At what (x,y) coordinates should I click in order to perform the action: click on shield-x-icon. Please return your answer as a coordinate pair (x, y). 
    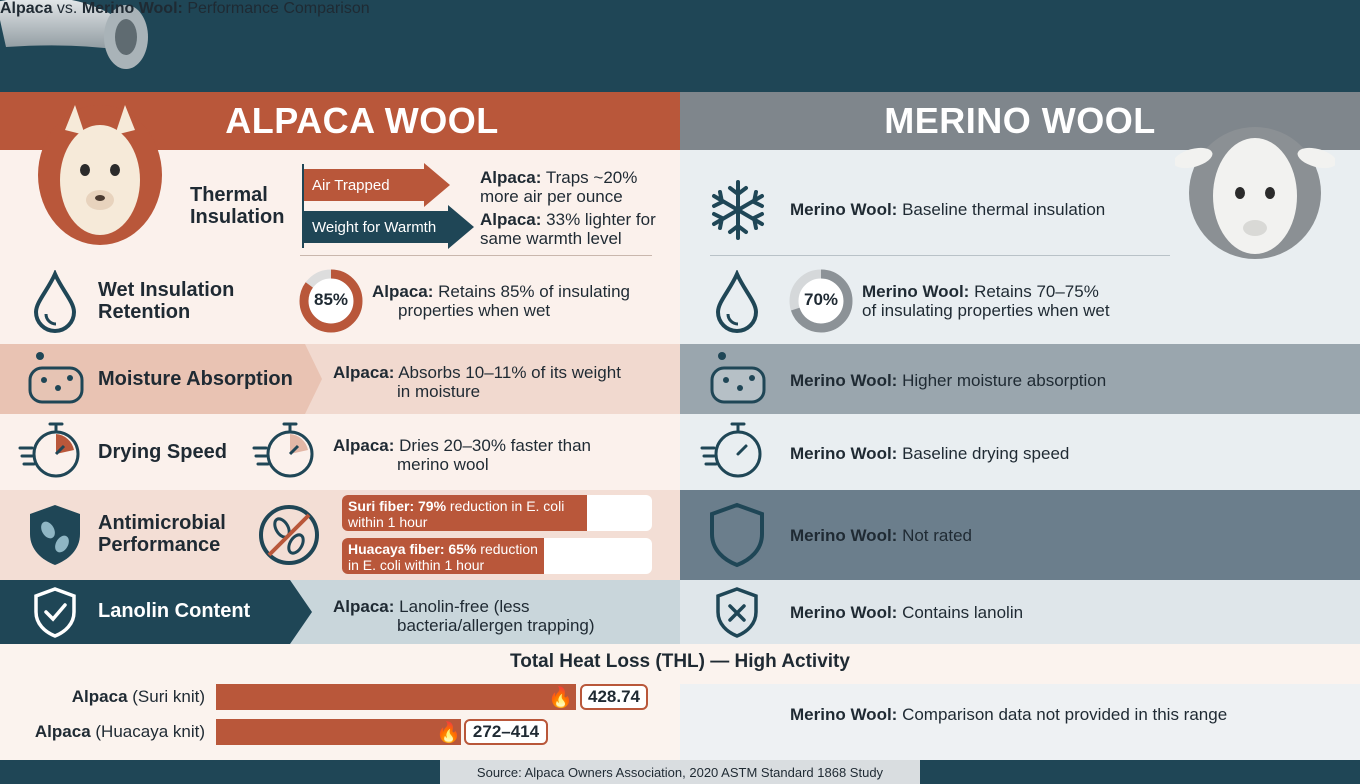
    Looking at the image, I should click on (737, 612).